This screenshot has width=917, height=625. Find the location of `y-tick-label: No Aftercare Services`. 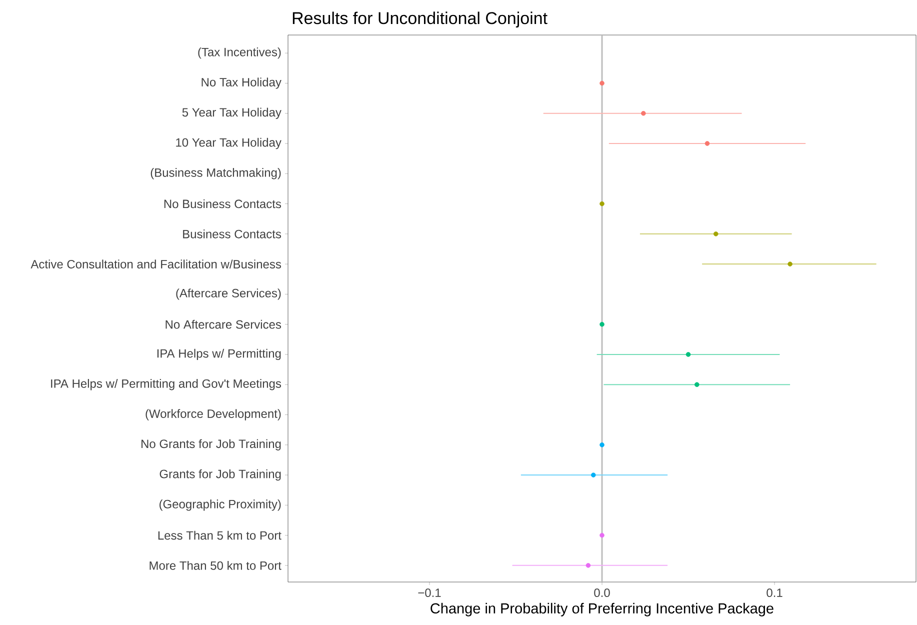

y-tick-label: No Aftercare Services is located at coordinates (224, 324).